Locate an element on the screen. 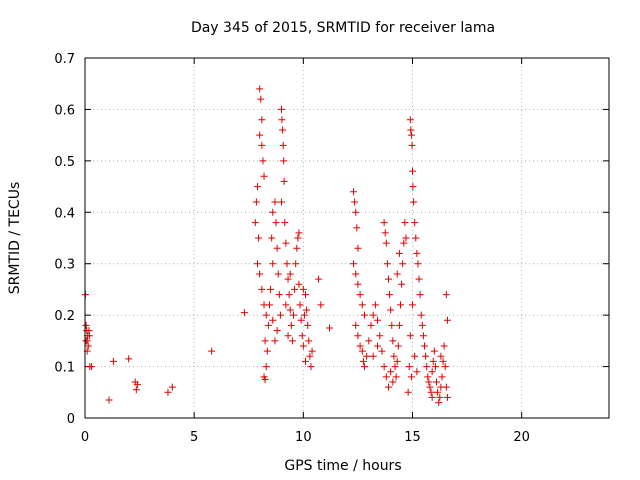  x-tick-label: 15 is located at coordinates (412, 437).